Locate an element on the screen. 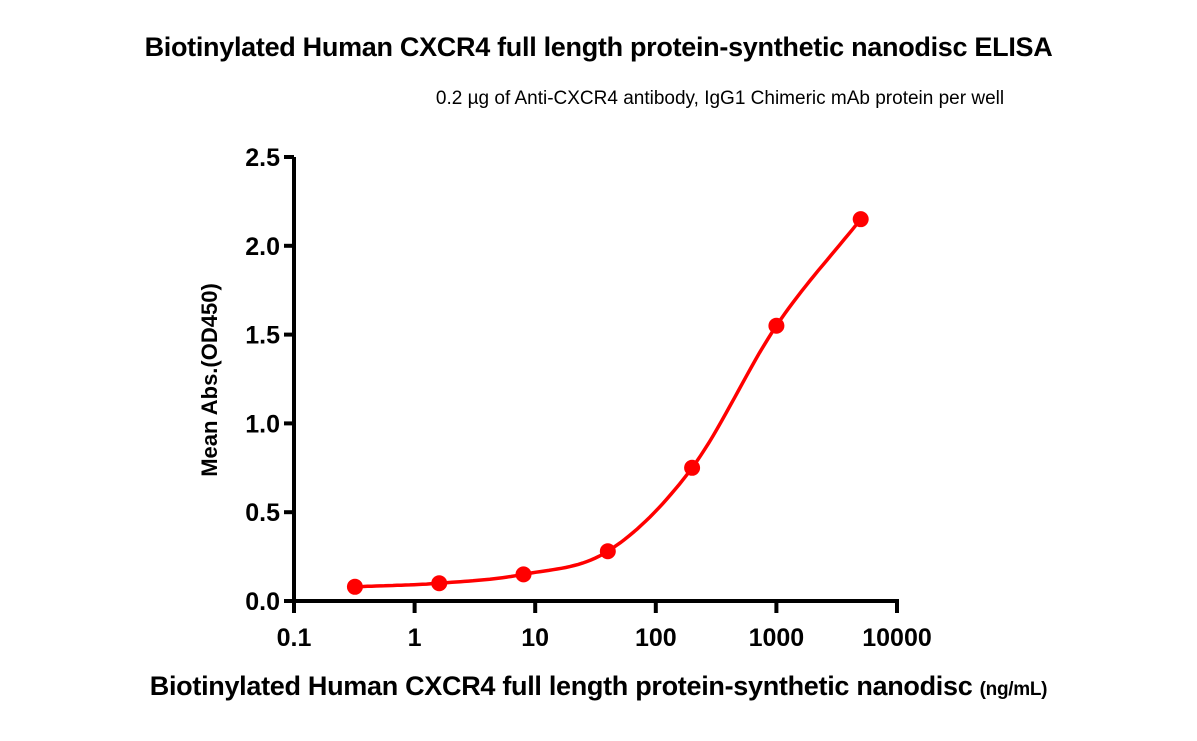 The height and width of the screenshot is (741, 1197). x-tick-label: 10000 is located at coordinates (897, 638).